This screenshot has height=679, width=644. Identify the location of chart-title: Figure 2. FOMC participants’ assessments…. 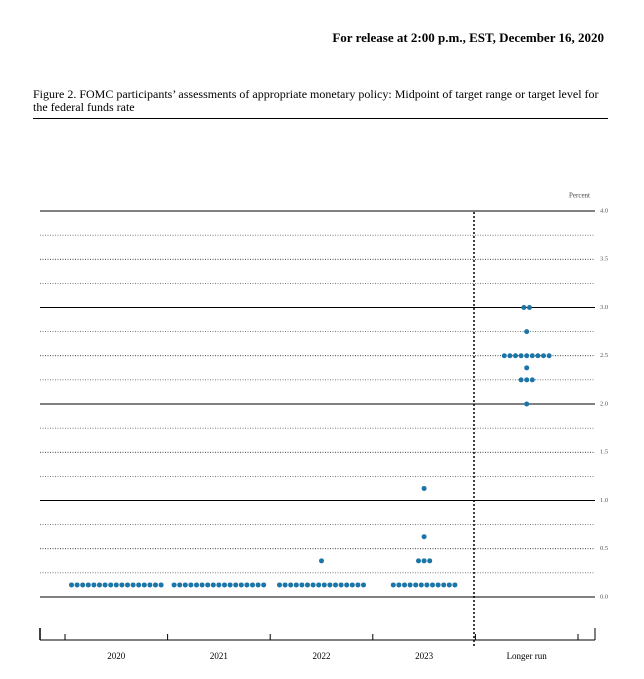
(320, 103).